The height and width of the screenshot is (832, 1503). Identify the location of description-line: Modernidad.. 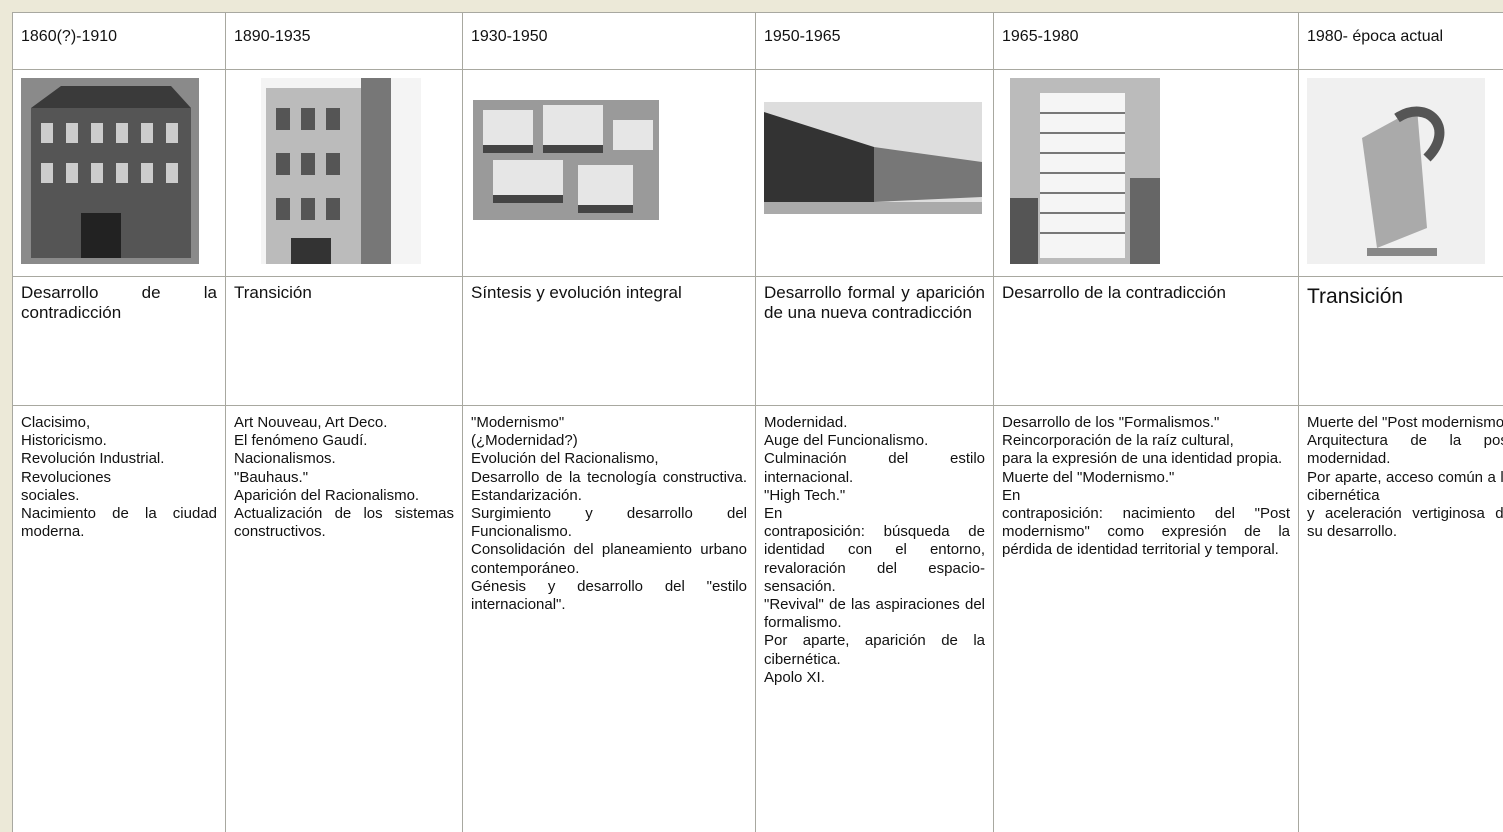
(806, 422).